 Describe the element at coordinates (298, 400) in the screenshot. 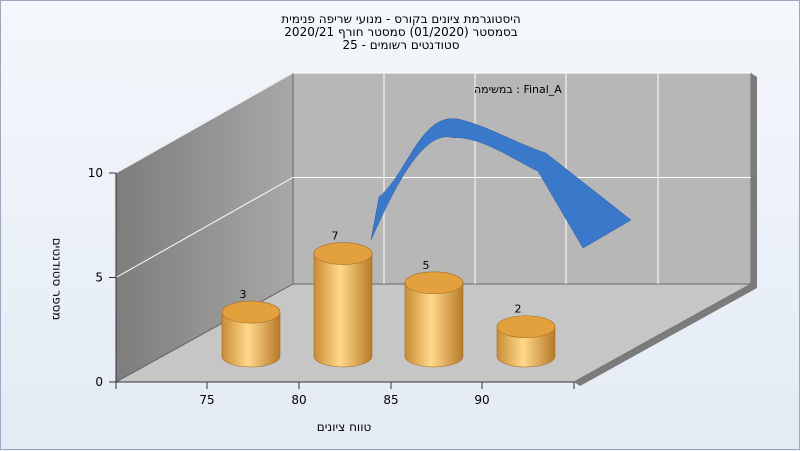

I see `x-tick-label-1: 80` at that location.